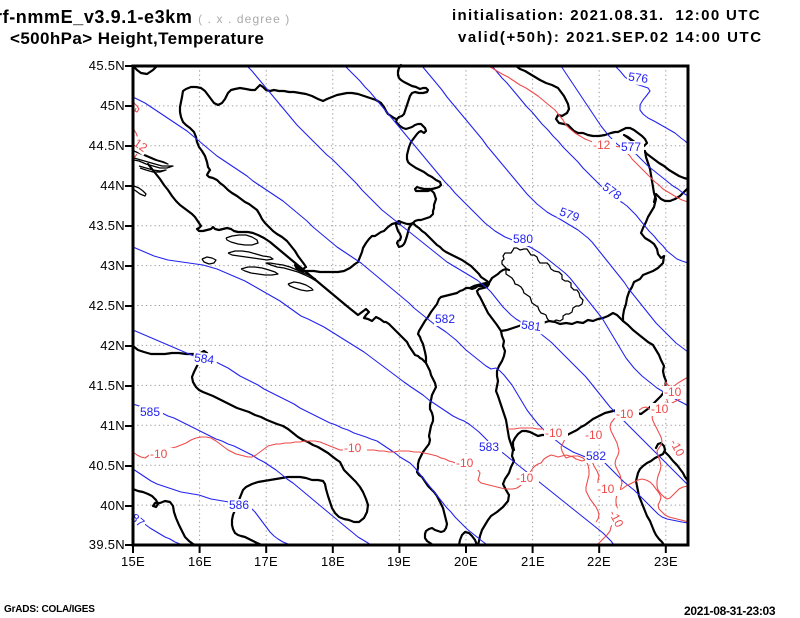  What do you see at coordinates (631, 147) in the screenshot?
I see `svg-text: 577` at bounding box center [631, 147].